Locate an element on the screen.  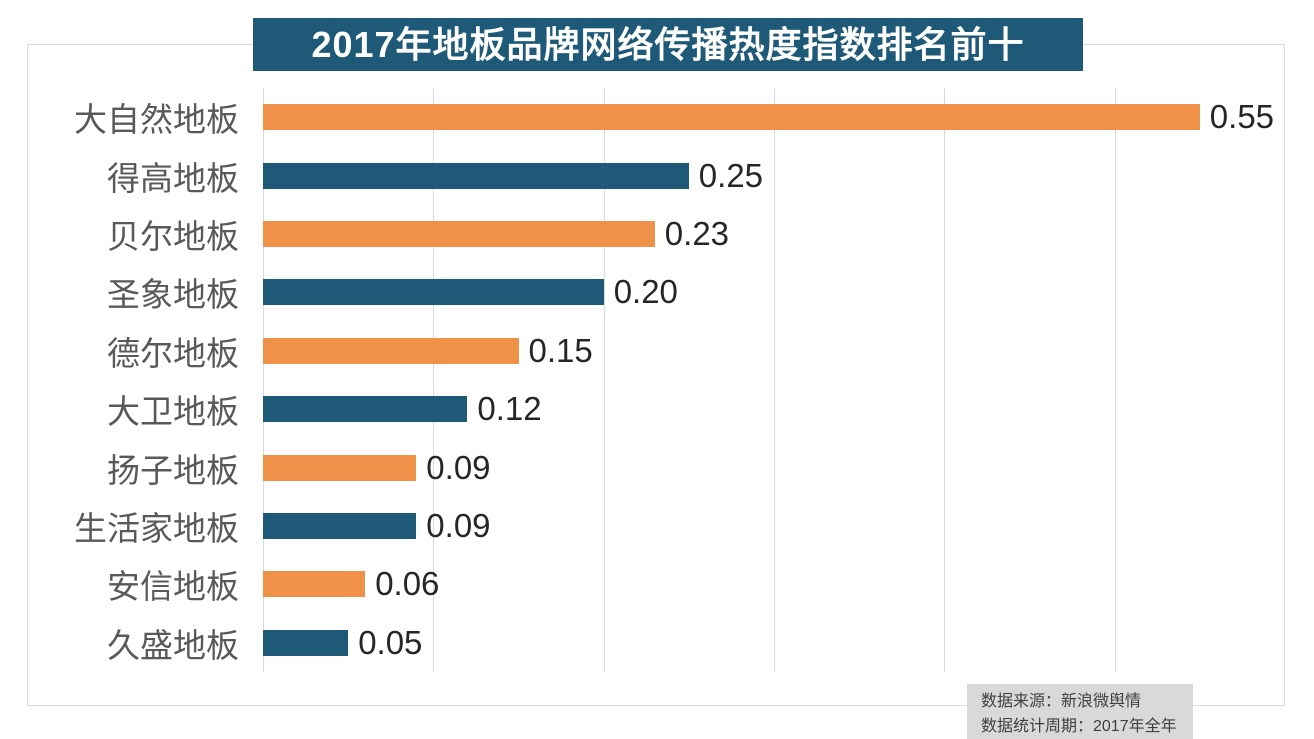
bar-value-label: 0.25 is located at coordinates (731, 175).